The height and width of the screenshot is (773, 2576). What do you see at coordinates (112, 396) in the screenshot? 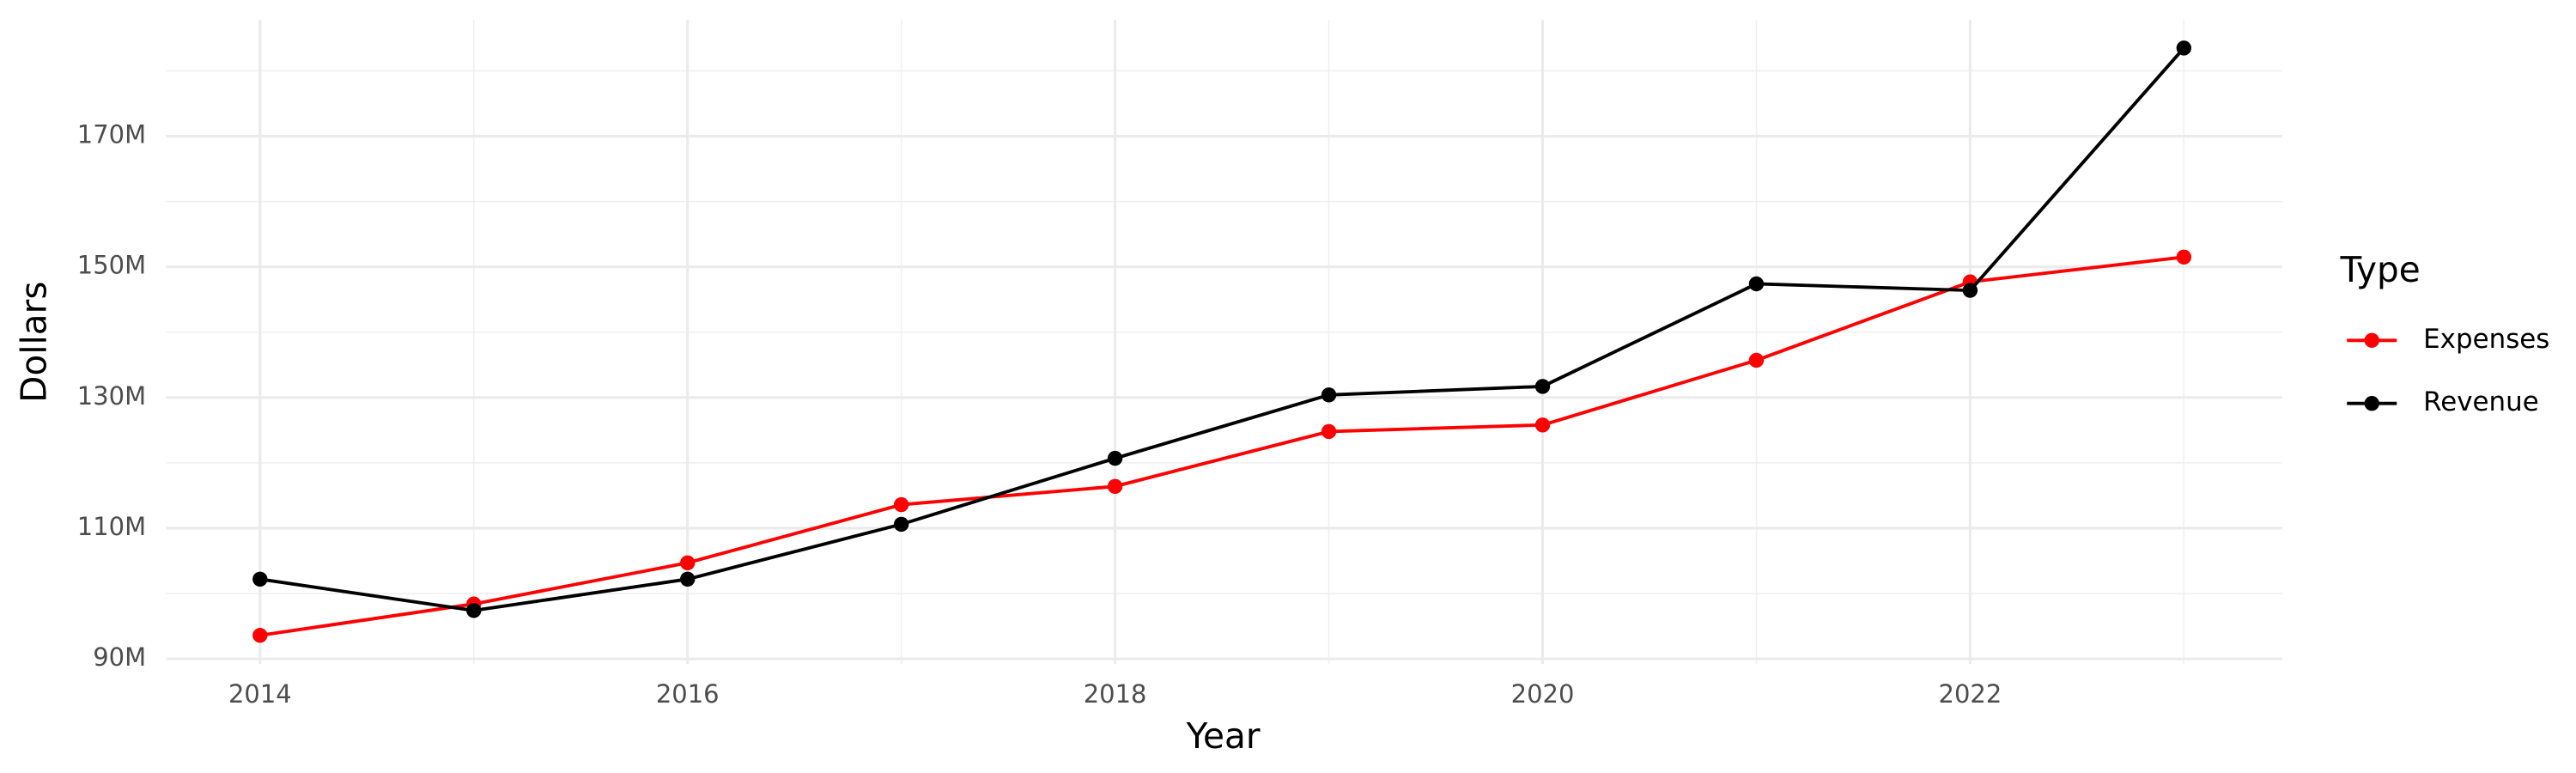
I see `y-tick-label: 130M` at bounding box center [112, 396].